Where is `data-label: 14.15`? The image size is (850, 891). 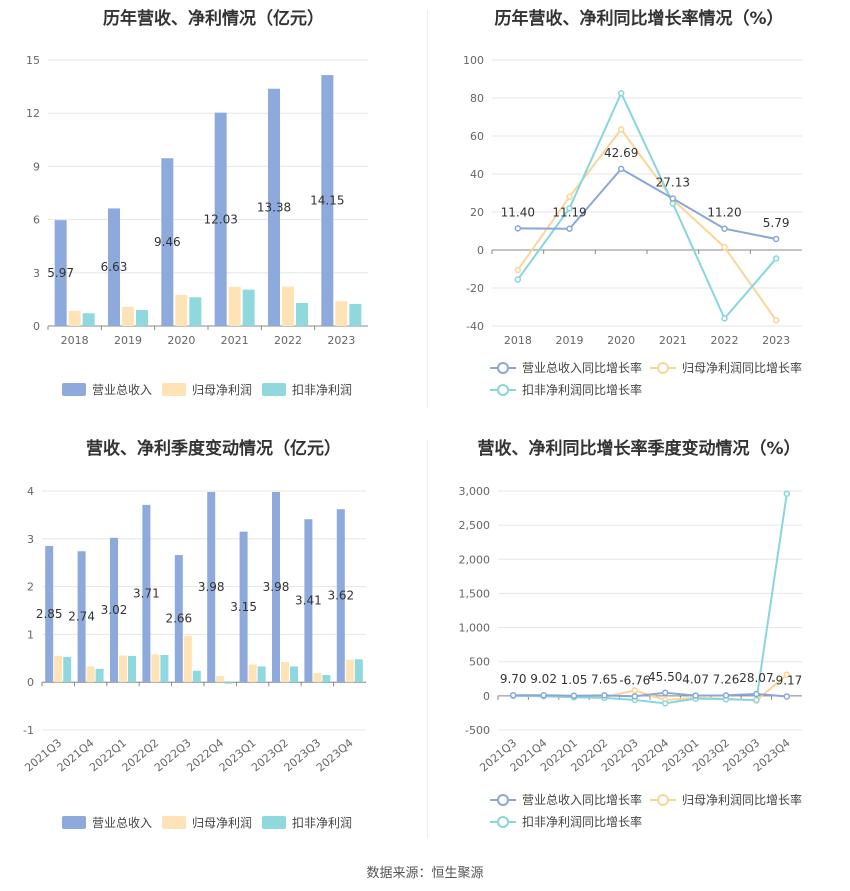
data-label: 14.15 is located at coordinates (327, 201).